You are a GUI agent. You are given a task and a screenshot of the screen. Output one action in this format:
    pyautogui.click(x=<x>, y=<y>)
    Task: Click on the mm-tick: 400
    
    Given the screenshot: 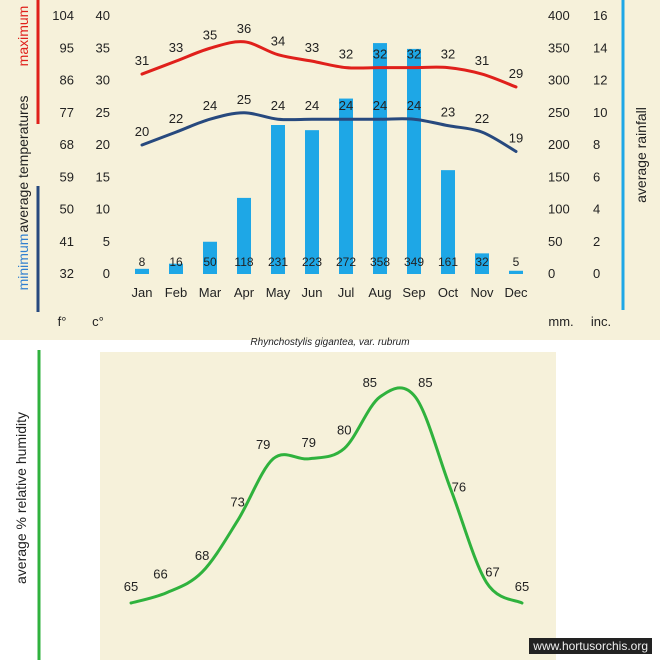 What is the action you would take?
    pyautogui.click(x=559, y=15)
    